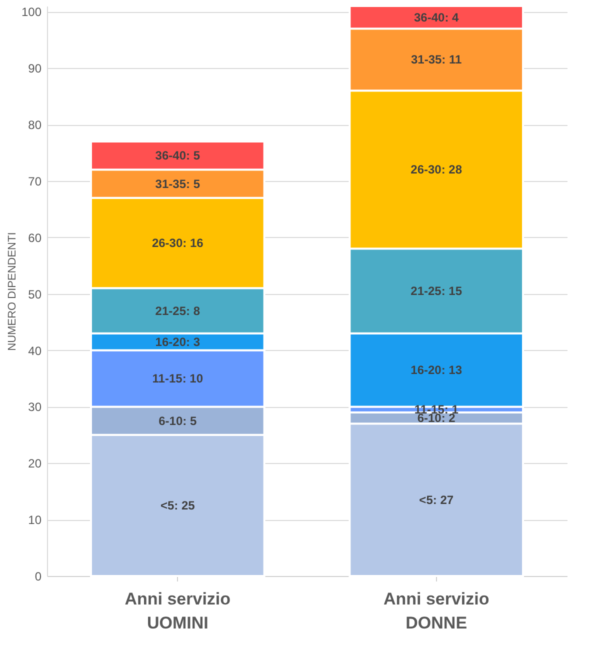  Describe the element at coordinates (38, 577) in the screenshot. I see `y-tick-label: 0` at that location.